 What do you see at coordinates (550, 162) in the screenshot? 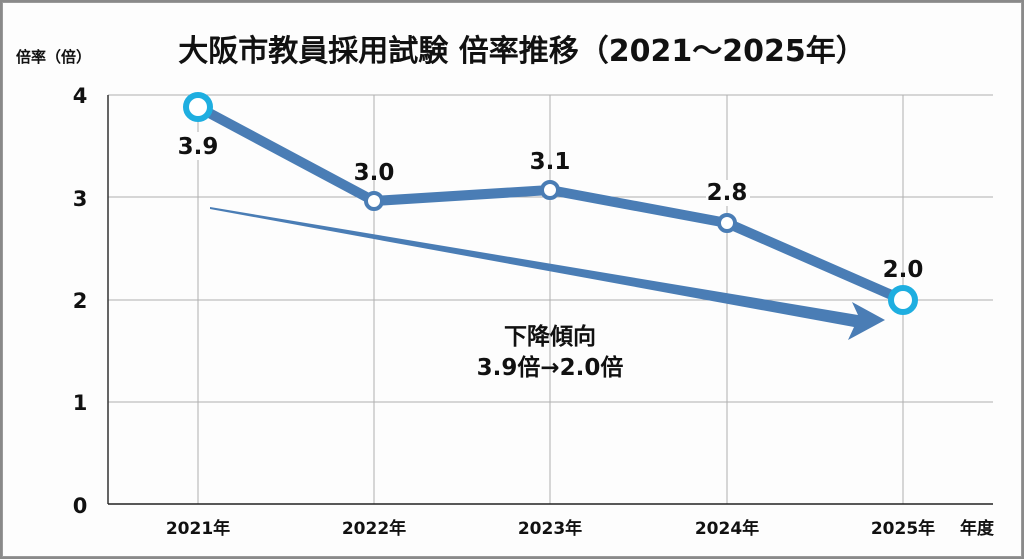
I see `data-label-2023: 3.1` at bounding box center [550, 162].